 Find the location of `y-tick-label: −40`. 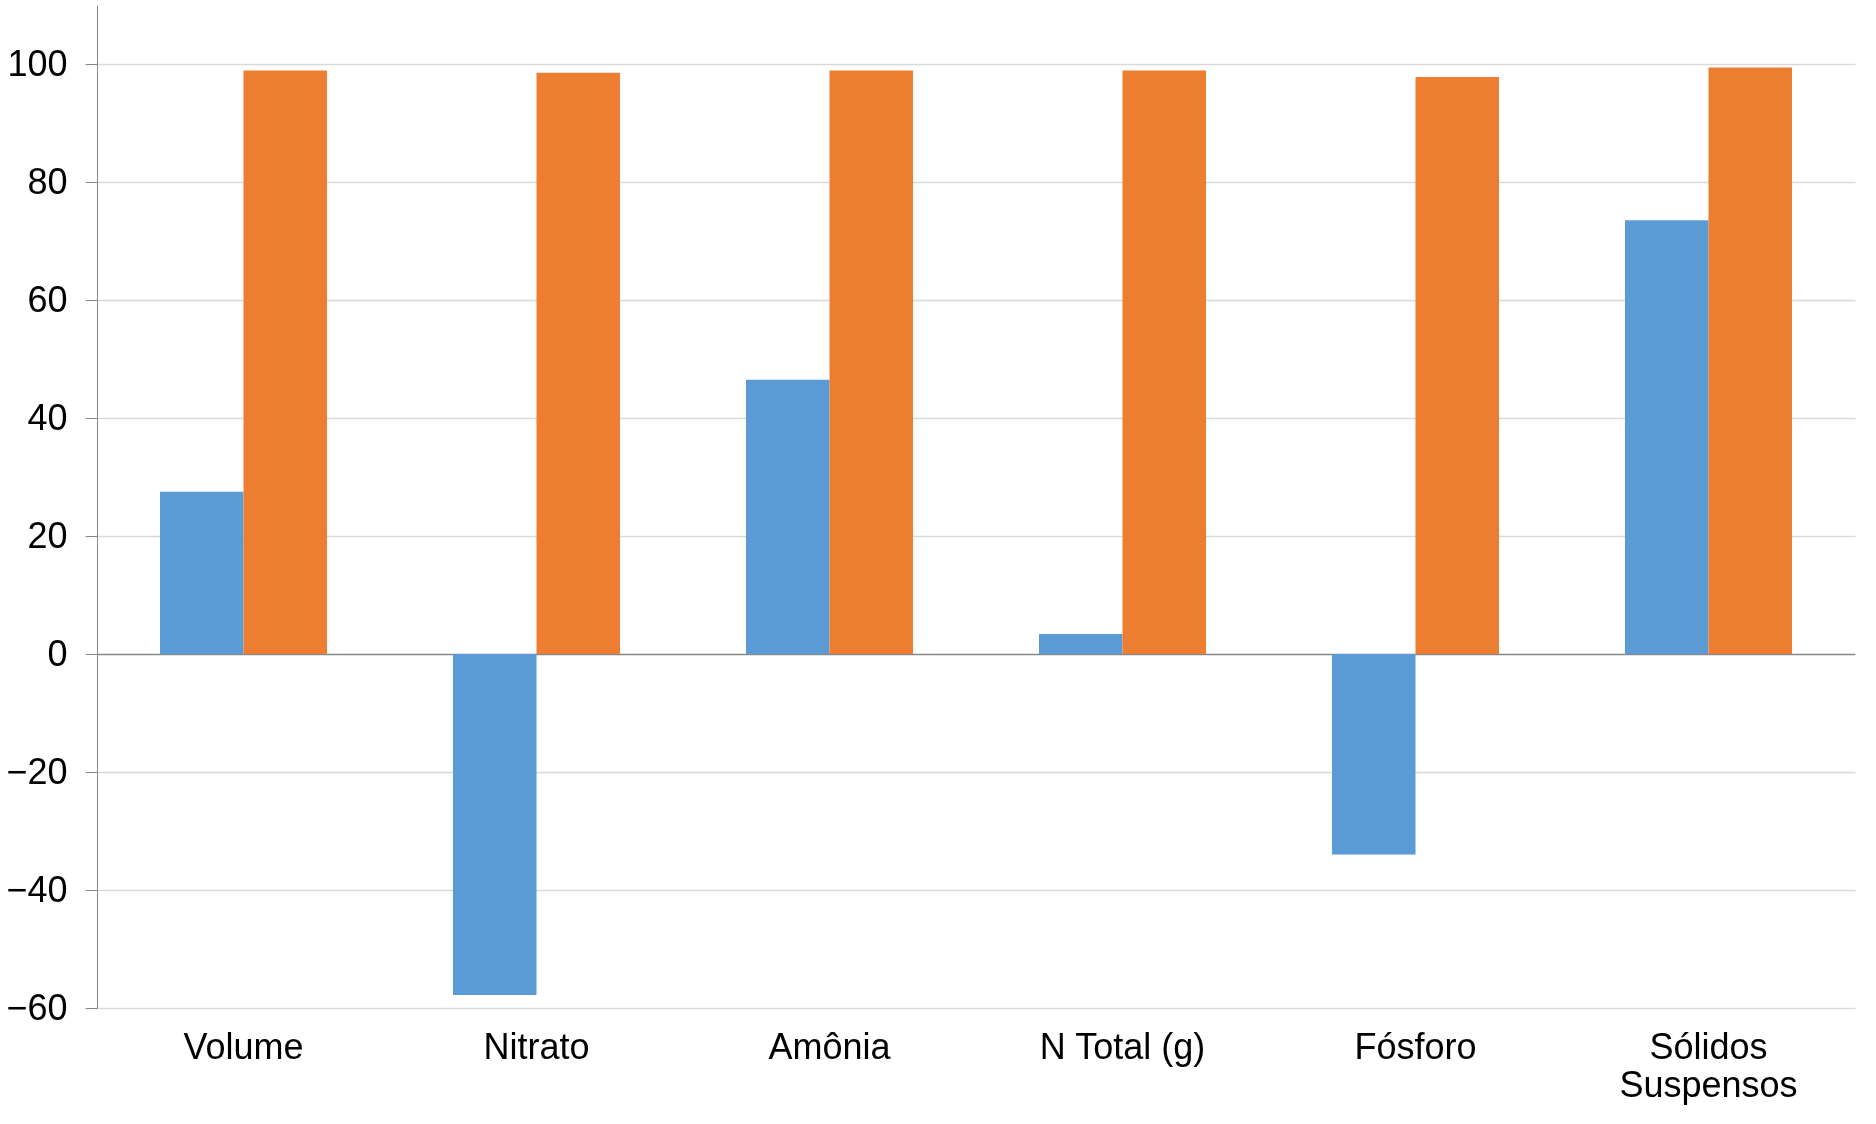

y-tick-label: −40 is located at coordinates (37, 889).